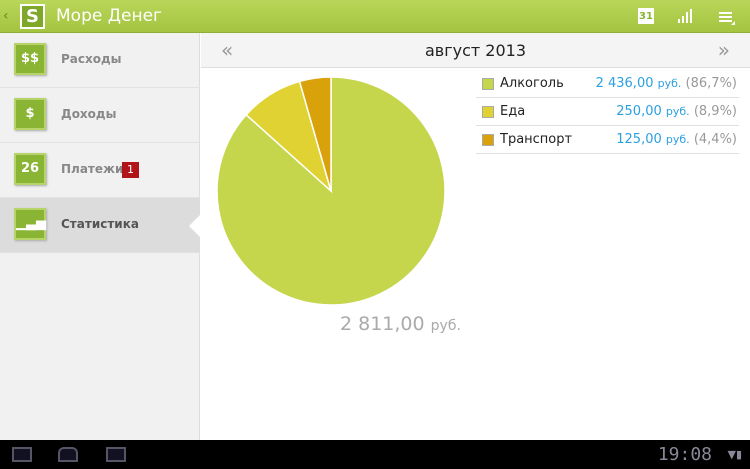 Image resolution: width=750 pixels, height=469 pixels. What do you see at coordinates (116, 454) in the screenshot?
I see `recent-apps-icon` at bounding box center [116, 454].